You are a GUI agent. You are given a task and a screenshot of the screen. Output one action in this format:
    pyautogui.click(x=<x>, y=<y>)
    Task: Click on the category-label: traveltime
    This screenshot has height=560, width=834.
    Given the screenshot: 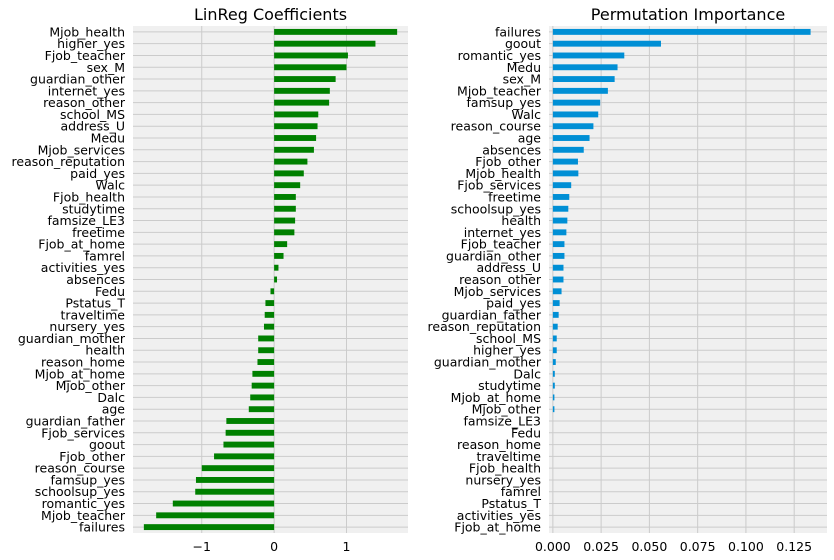 What is the action you would take?
    pyautogui.click(x=92, y=314)
    